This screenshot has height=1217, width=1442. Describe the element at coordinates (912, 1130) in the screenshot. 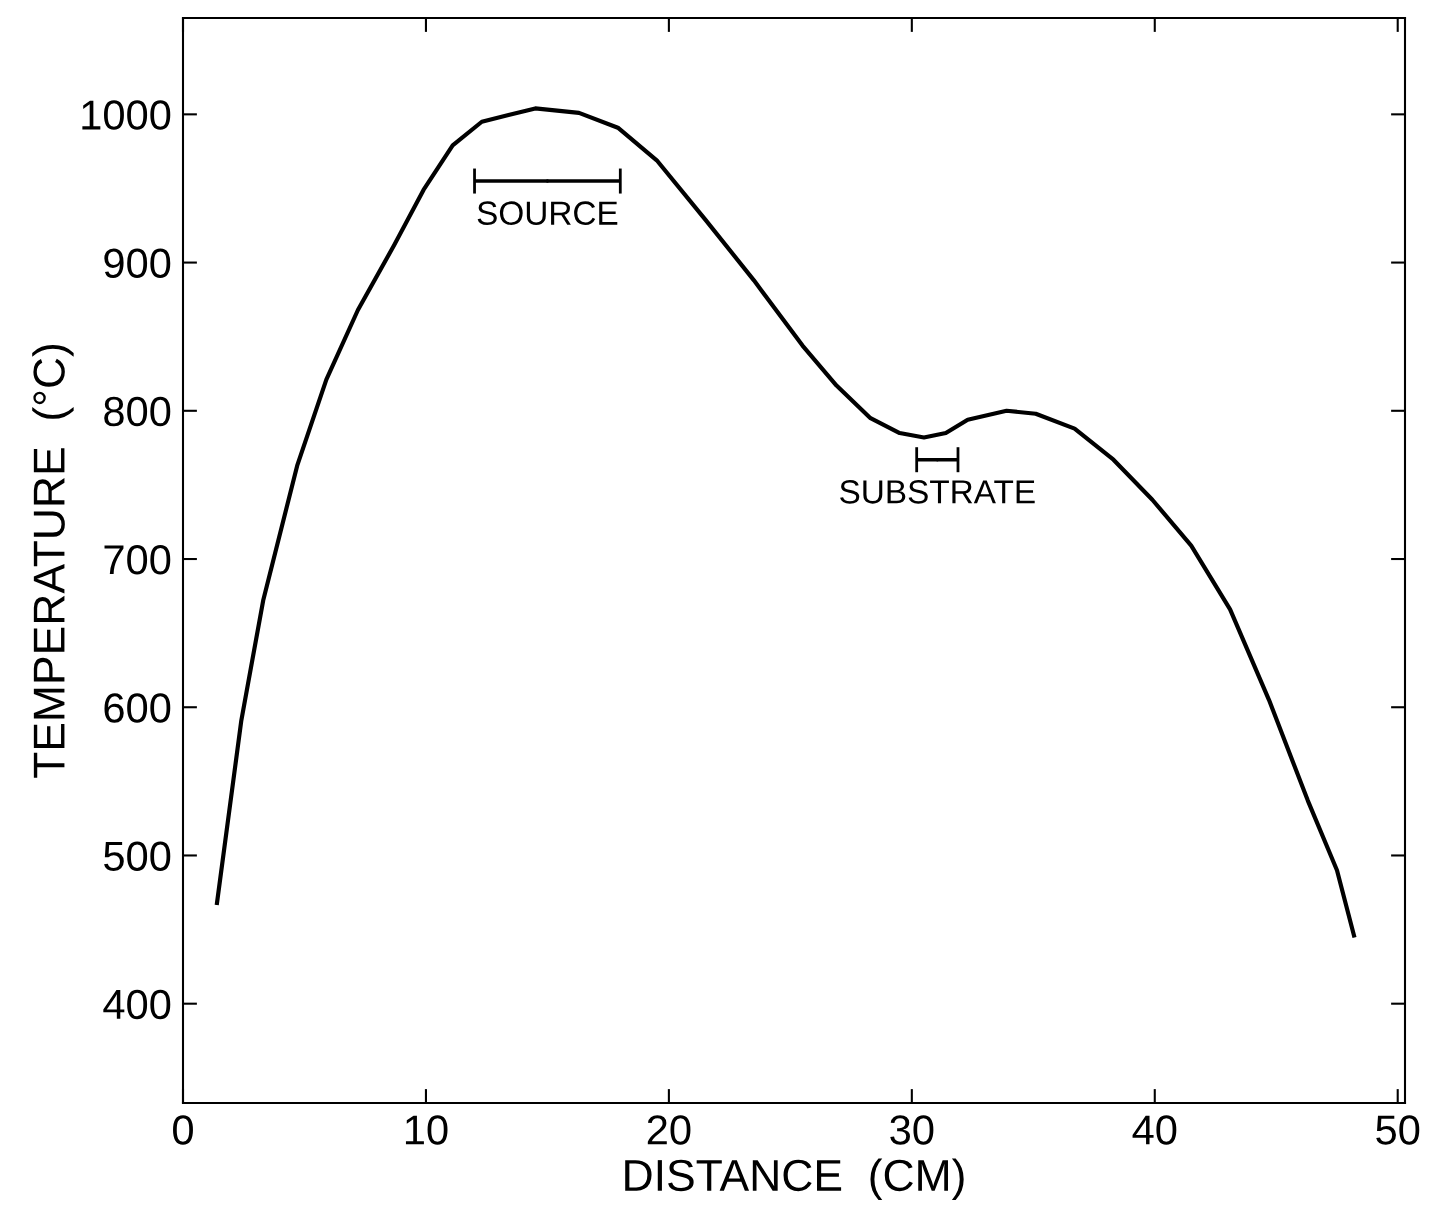

I see `x-tick-label: 30` at that location.